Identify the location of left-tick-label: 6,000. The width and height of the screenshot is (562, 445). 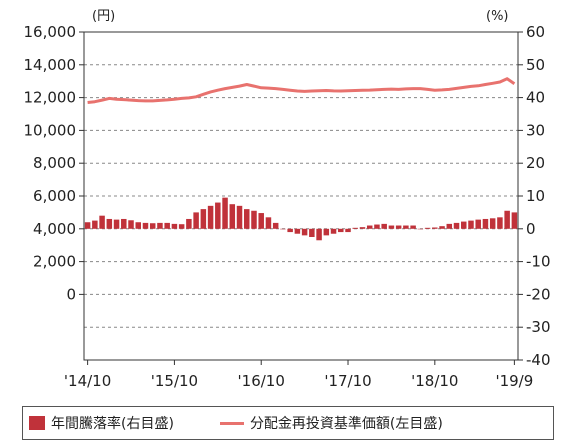
(54, 196).